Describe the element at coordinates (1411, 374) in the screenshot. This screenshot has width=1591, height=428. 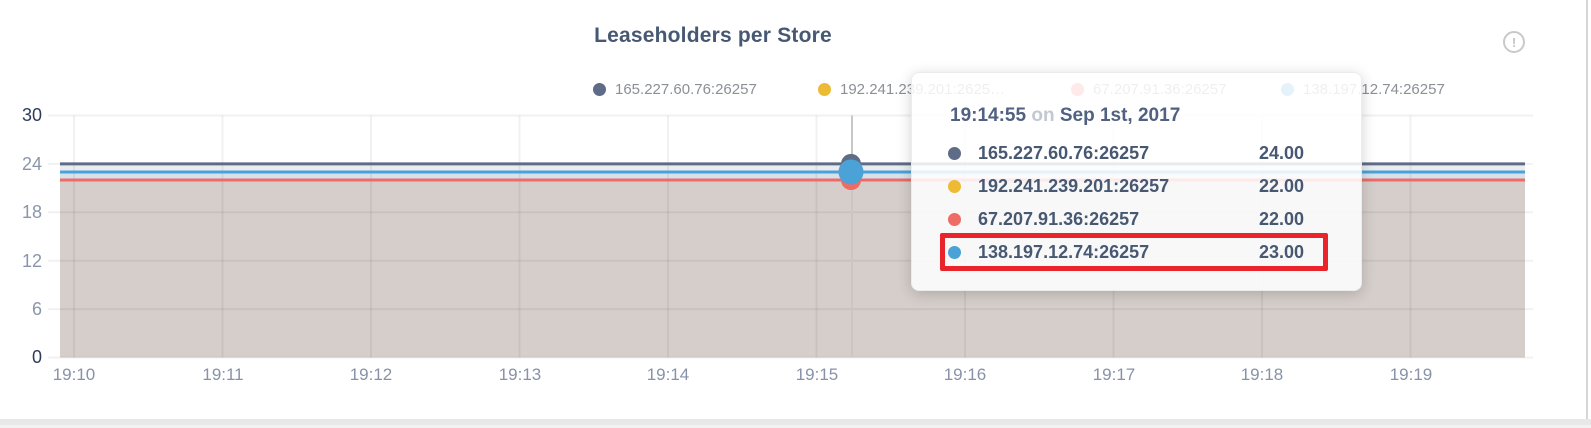
I see `x-axis-tick-label: 19:19` at that location.